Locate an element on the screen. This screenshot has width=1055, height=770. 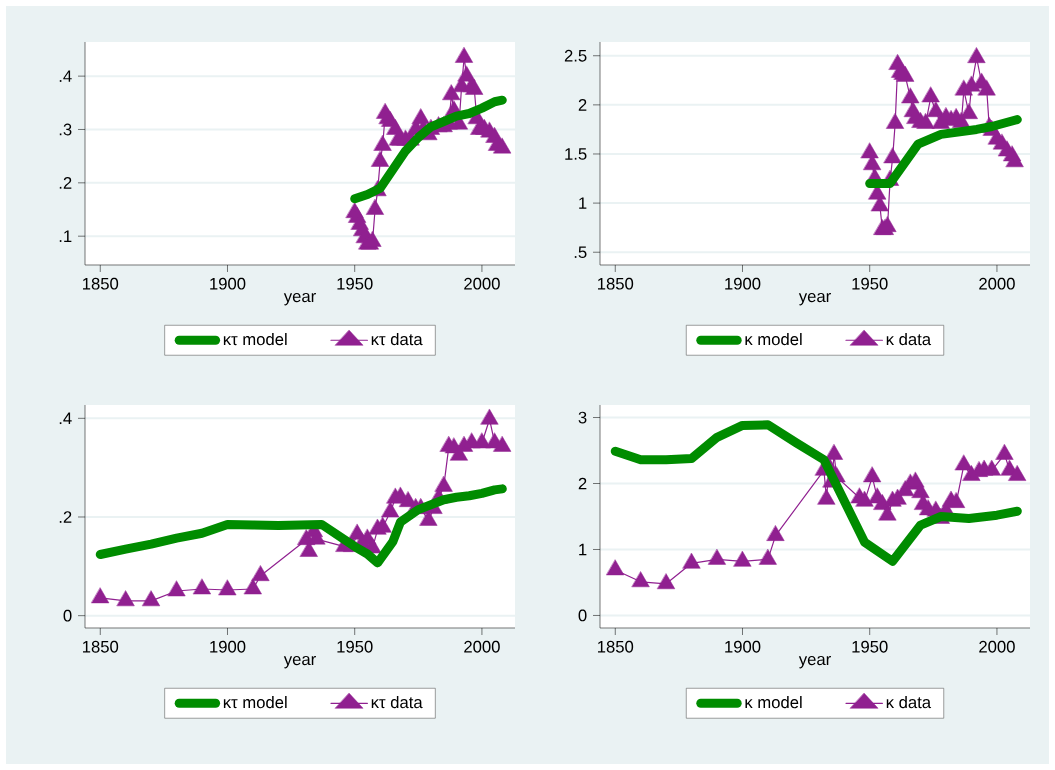
y-tick-label: 1.5 is located at coordinates (576, 154).